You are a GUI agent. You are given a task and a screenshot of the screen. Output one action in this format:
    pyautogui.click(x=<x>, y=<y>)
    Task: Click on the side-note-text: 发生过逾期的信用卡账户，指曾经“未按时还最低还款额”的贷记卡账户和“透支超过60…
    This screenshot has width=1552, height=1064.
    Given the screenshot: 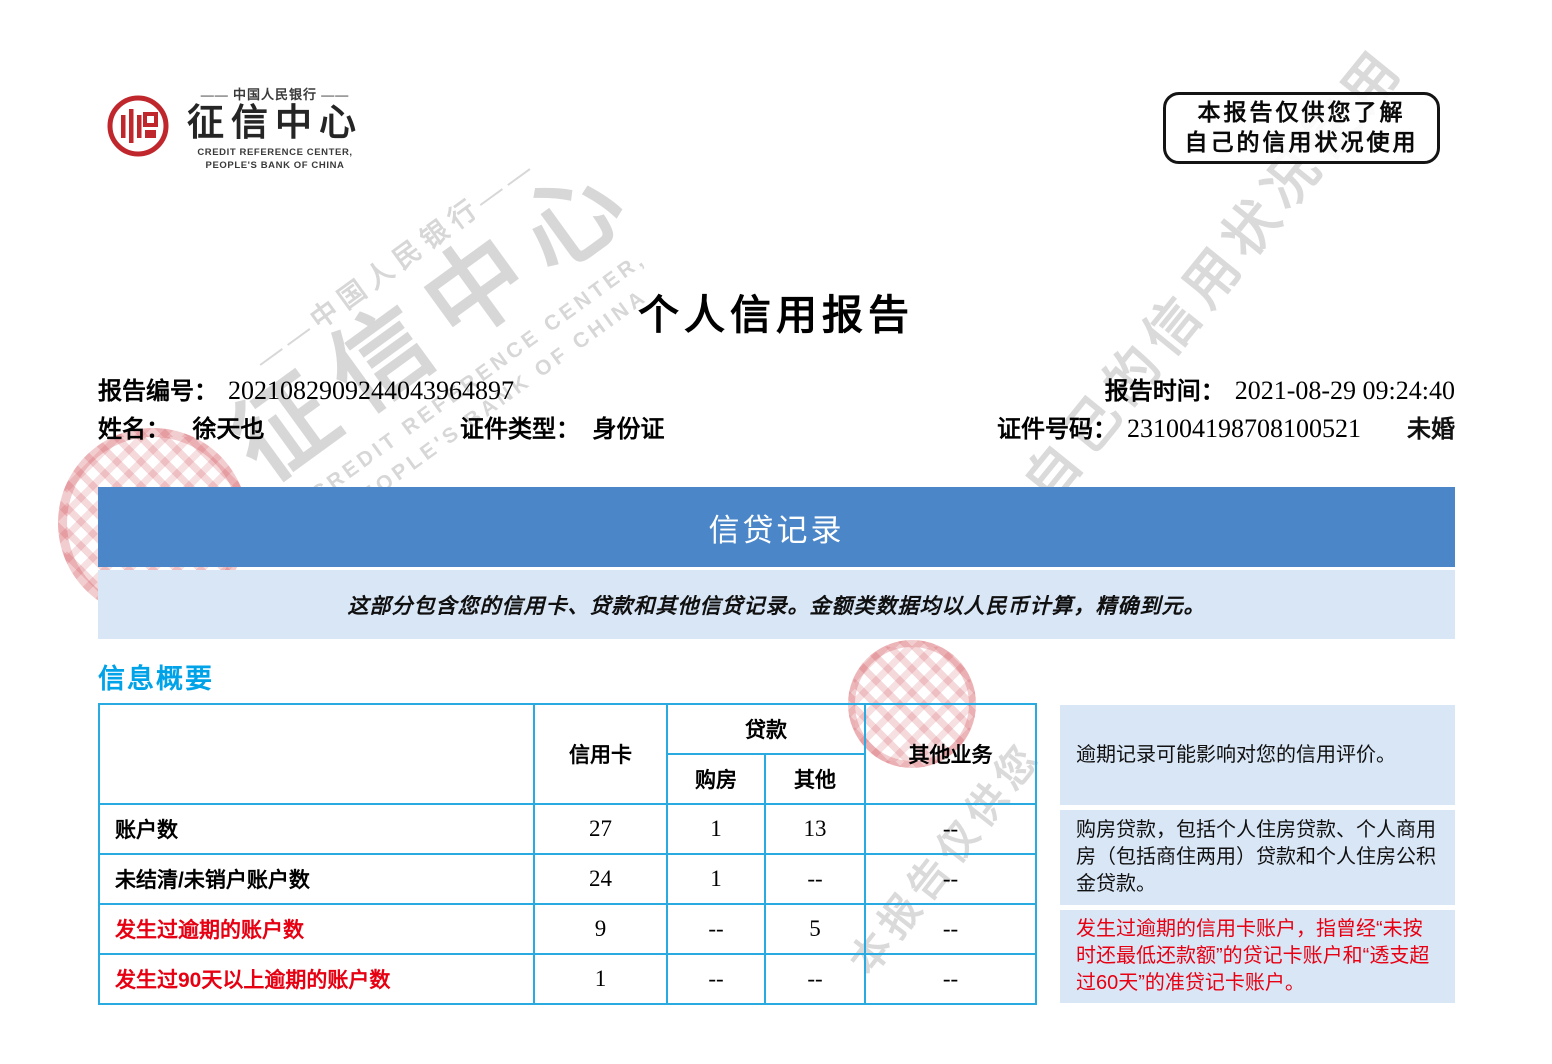 What is the action you would take?
    pyautogui.click(x=1253, y=956)
    